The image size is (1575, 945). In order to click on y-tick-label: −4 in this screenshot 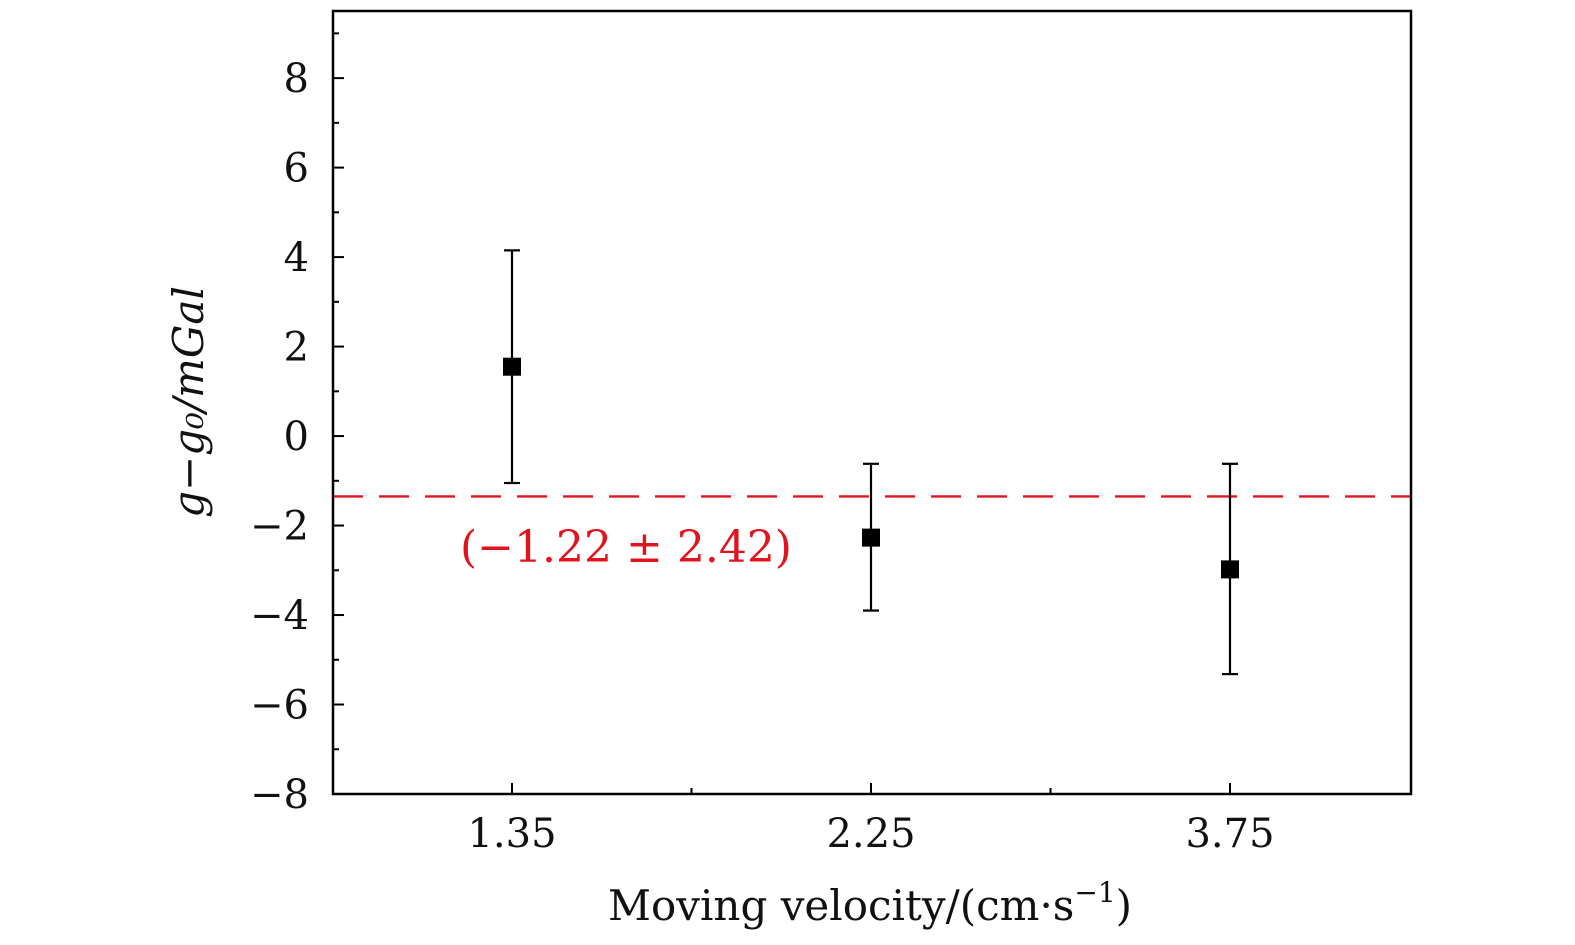, I will do `click(279, 616)`.